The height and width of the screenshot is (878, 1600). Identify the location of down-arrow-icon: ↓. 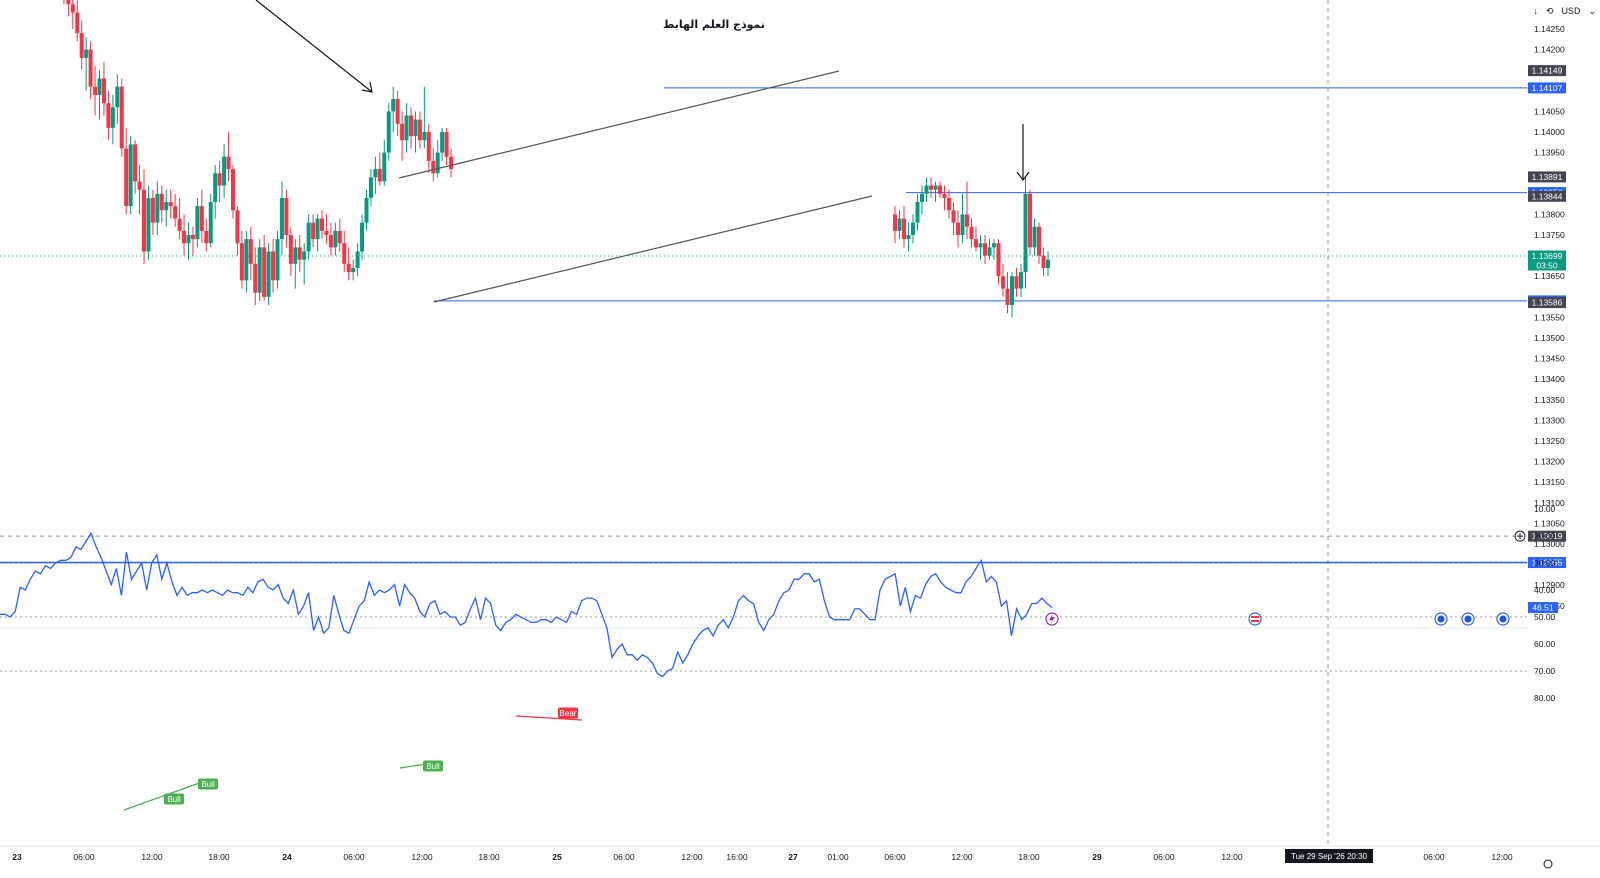
(1535, 11).